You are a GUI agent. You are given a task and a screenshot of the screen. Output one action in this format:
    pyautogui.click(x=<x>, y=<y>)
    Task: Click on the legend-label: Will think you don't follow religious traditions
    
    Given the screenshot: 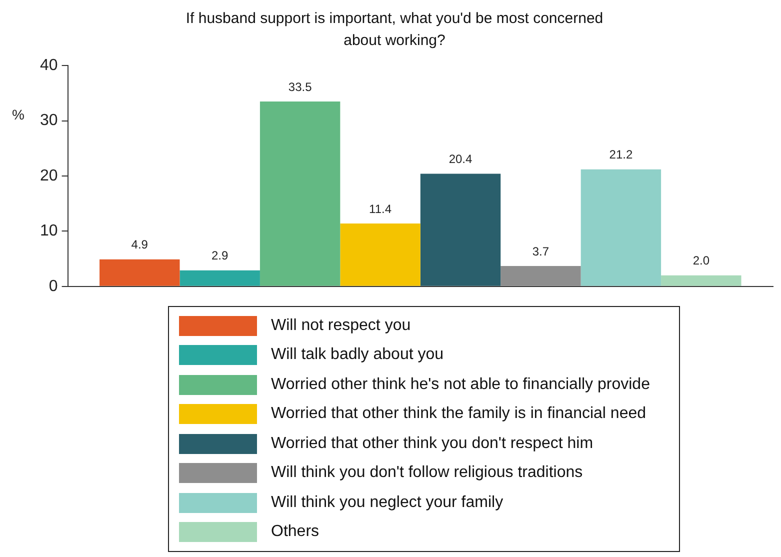 What is the action you would take?
    pyautogui.click(x=427, y=473)
    